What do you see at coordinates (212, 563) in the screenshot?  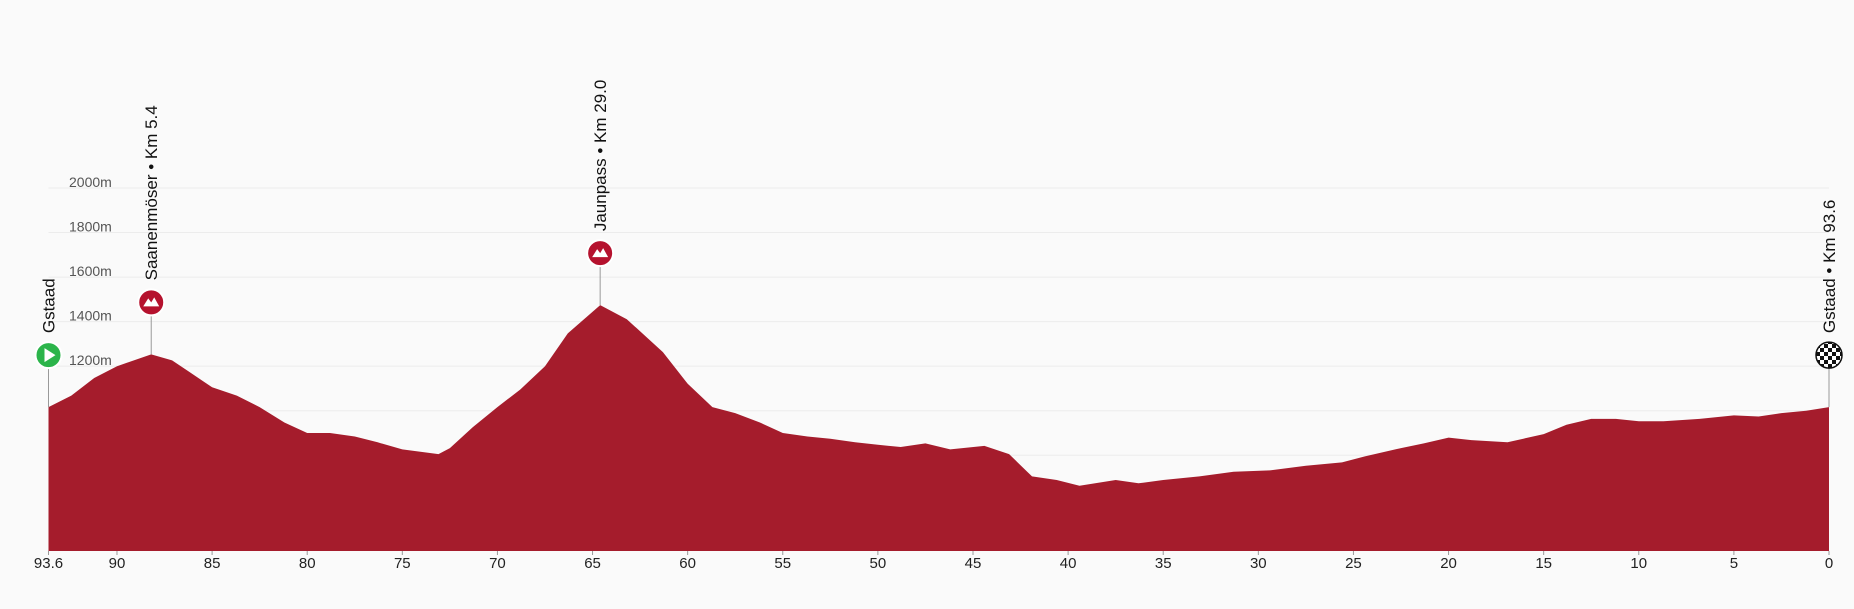 I see `x-tick-label: 85` at bounding box center [212, 563].